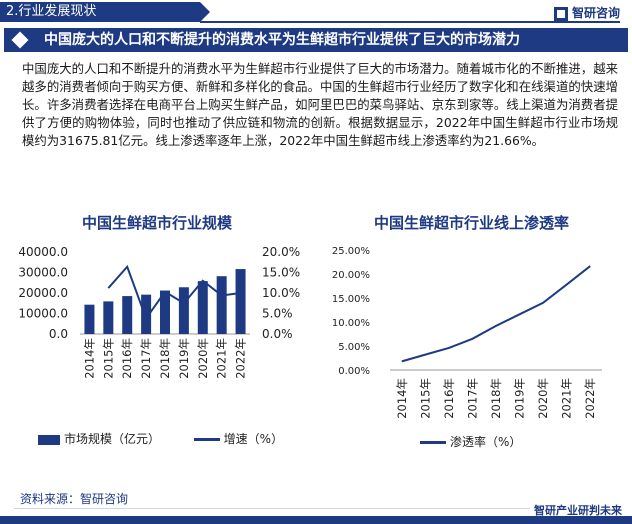 Image resolution: width=632 pixels, height=524 pixels. I want to click on chart2-legend: 渗透率（%）, so click(470, 441).